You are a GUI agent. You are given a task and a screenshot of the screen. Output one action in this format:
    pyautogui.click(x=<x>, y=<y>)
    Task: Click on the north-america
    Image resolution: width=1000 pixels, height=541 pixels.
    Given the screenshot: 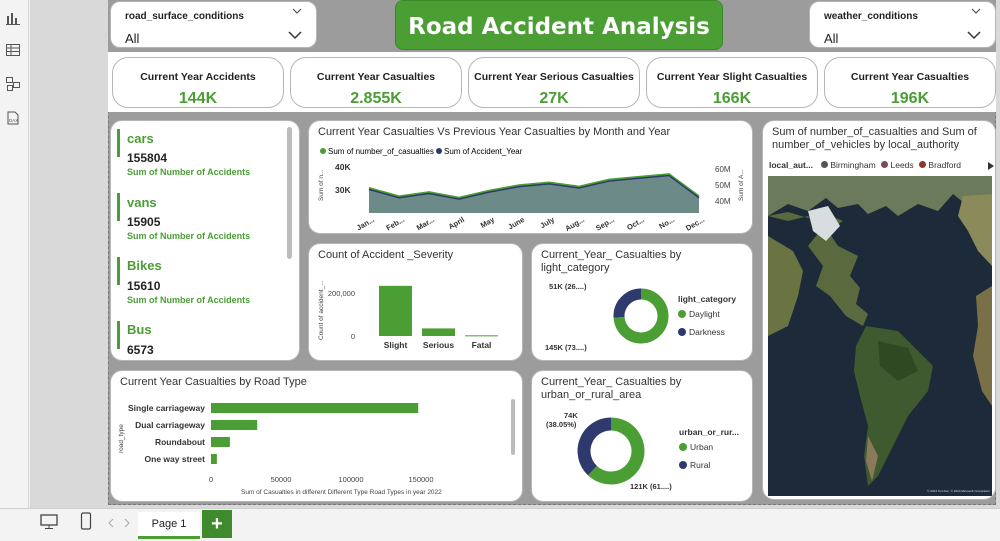 What is the action you would take?
    pyautogui.click(x=818, y=269)
    